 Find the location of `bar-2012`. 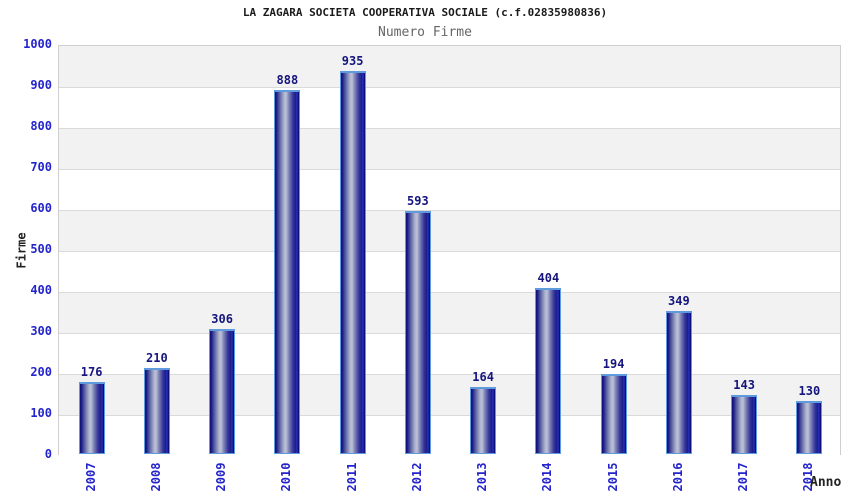

bar-2012 is located at coordinates (417, 332).